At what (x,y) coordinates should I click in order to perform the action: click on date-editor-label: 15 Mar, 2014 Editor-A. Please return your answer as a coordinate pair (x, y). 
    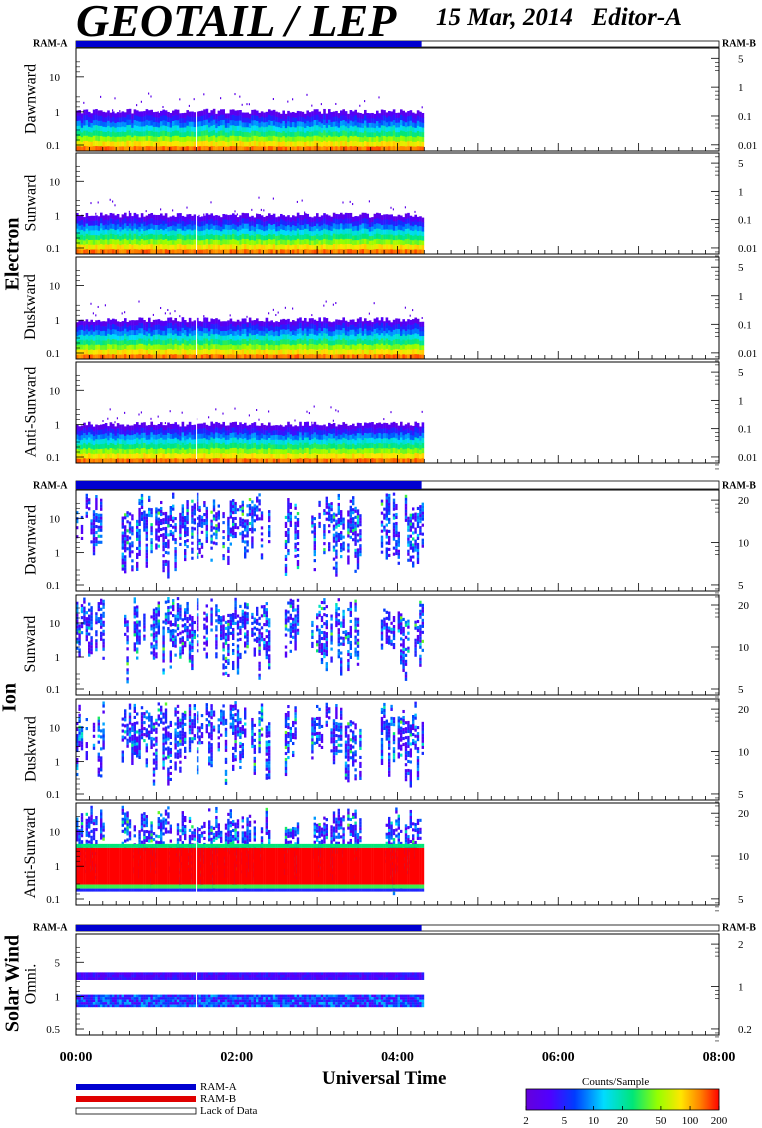
    Looking at the image, I should click on (559, 18).